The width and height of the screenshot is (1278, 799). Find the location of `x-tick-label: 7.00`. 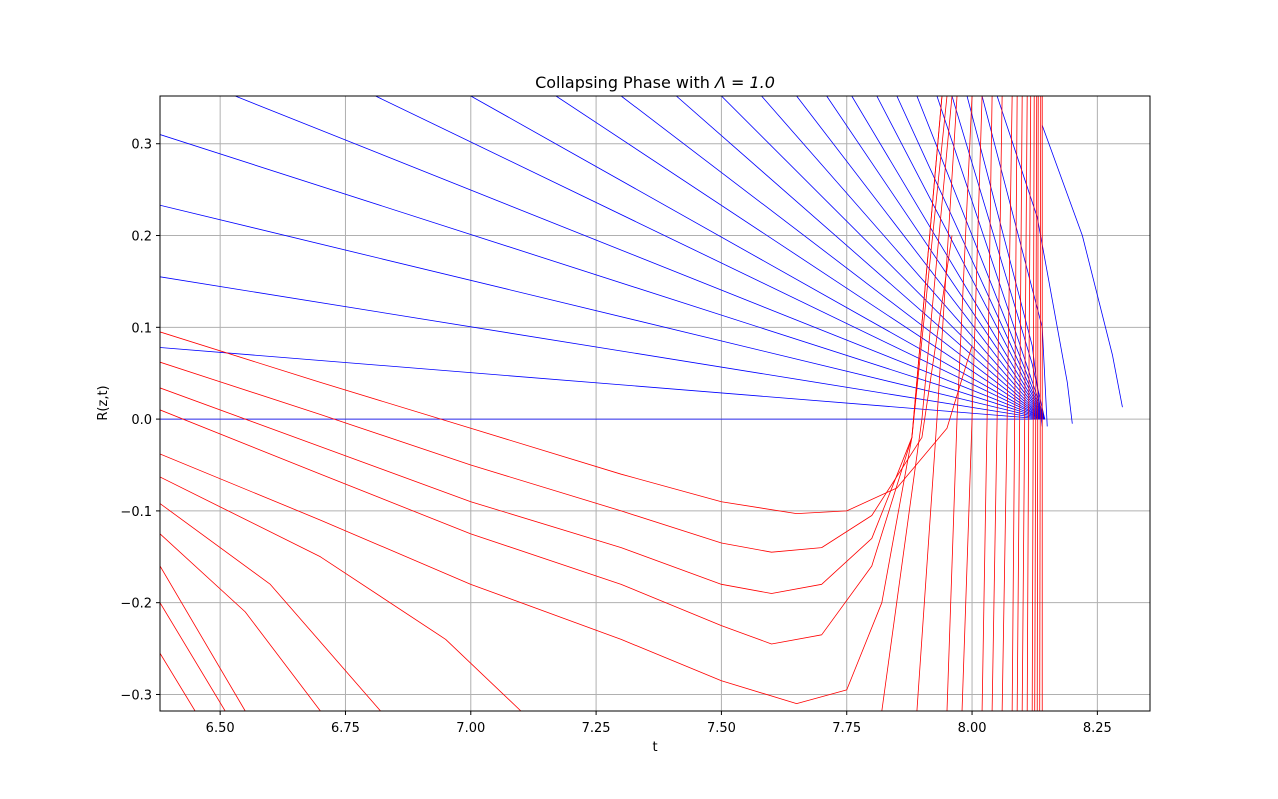

x-tick-label: 7.00 is located at coordinates (470, 728).